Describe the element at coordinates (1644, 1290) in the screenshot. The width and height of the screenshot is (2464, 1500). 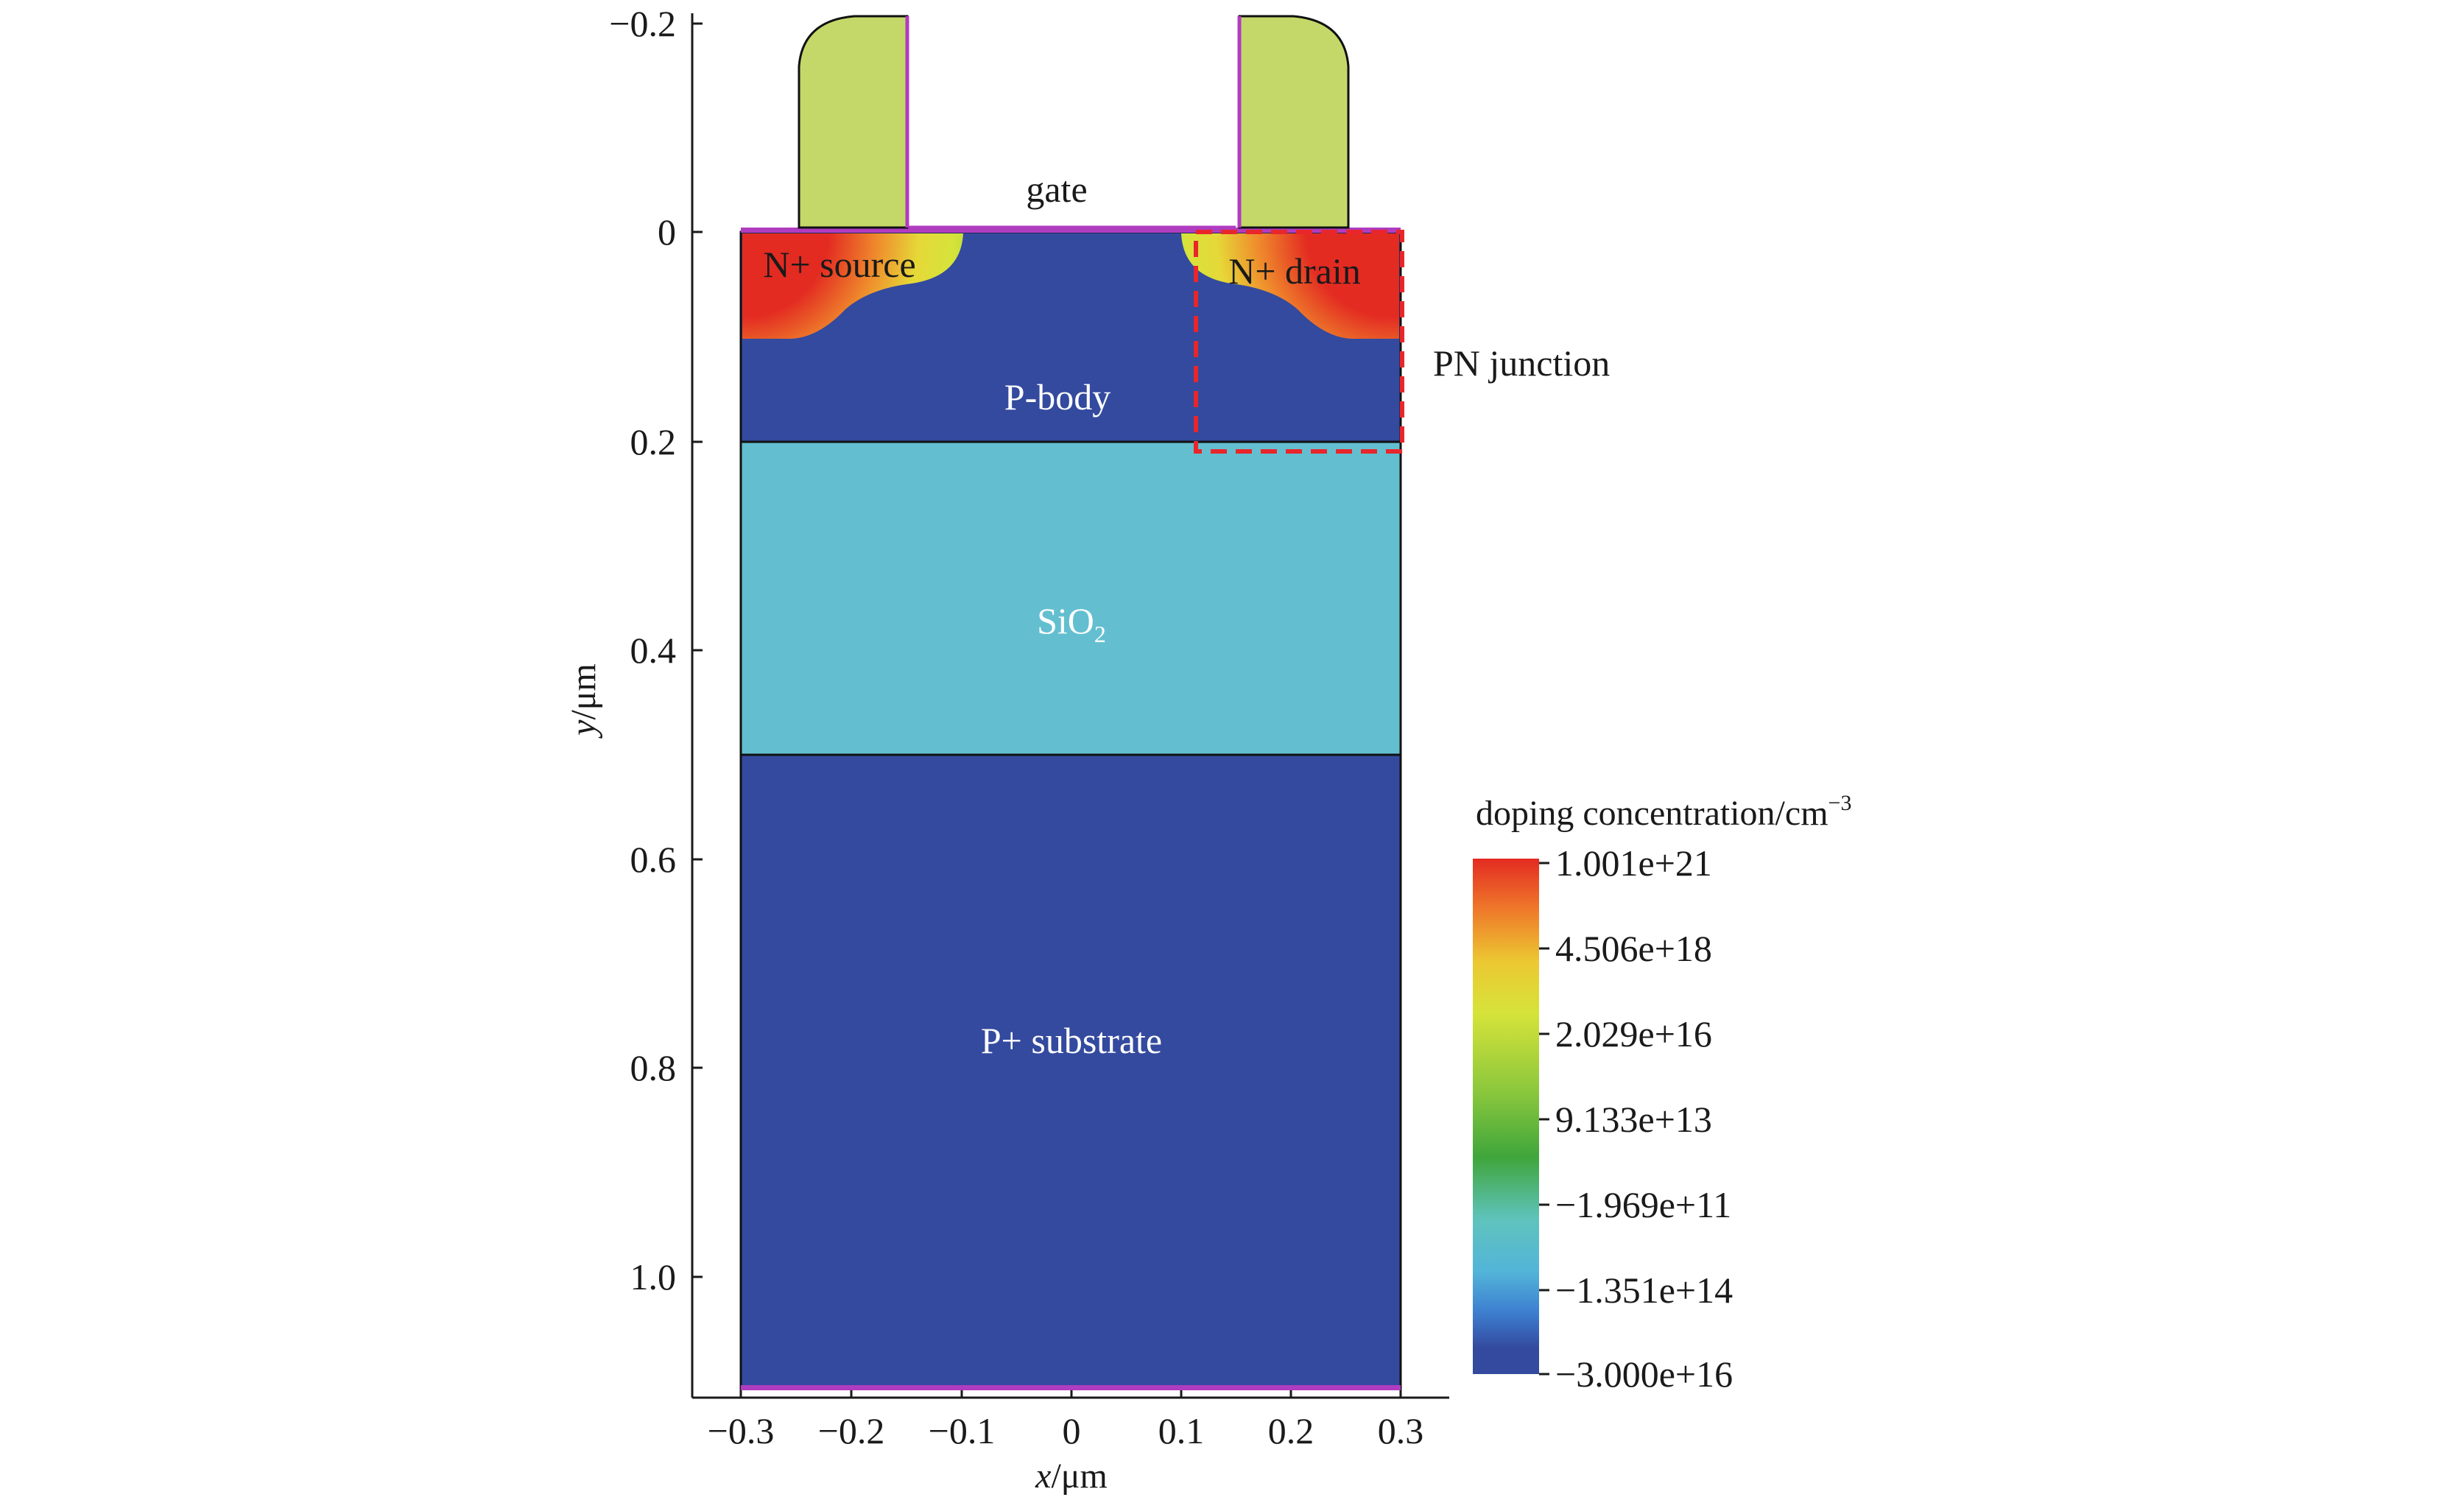
I see `colorbar-tick-label: −1.351e+14` at that location.